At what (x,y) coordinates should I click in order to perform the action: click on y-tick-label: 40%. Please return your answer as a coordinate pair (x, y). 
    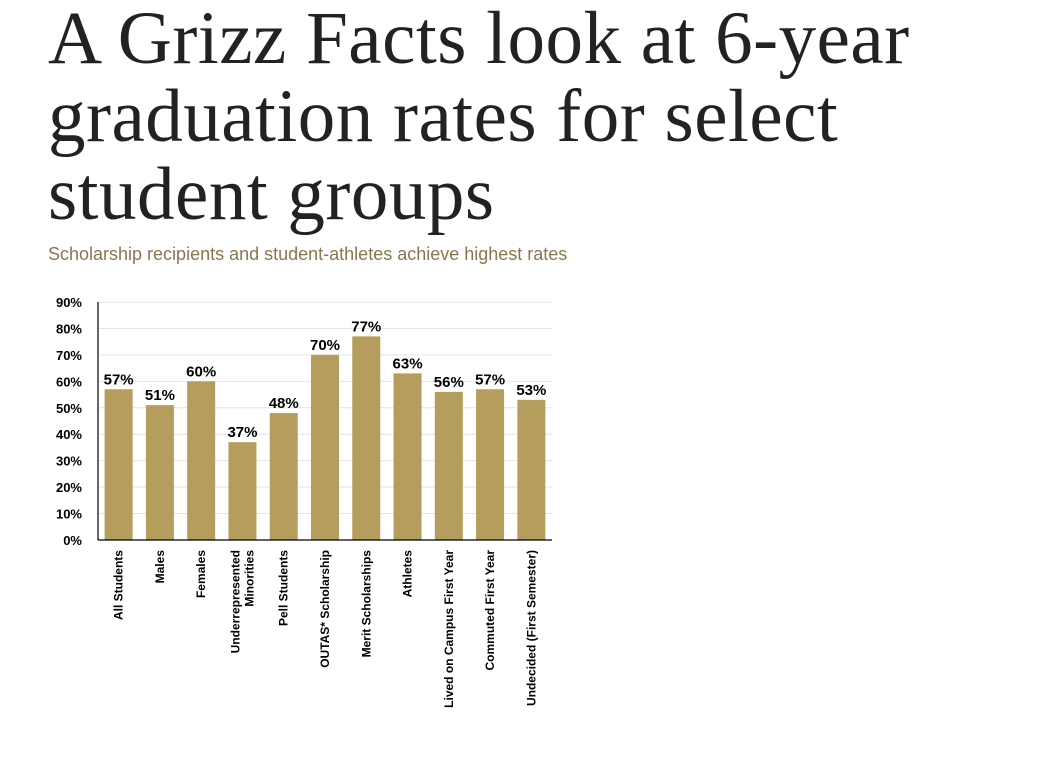
    Looking at the image, I should click on (69, 434).